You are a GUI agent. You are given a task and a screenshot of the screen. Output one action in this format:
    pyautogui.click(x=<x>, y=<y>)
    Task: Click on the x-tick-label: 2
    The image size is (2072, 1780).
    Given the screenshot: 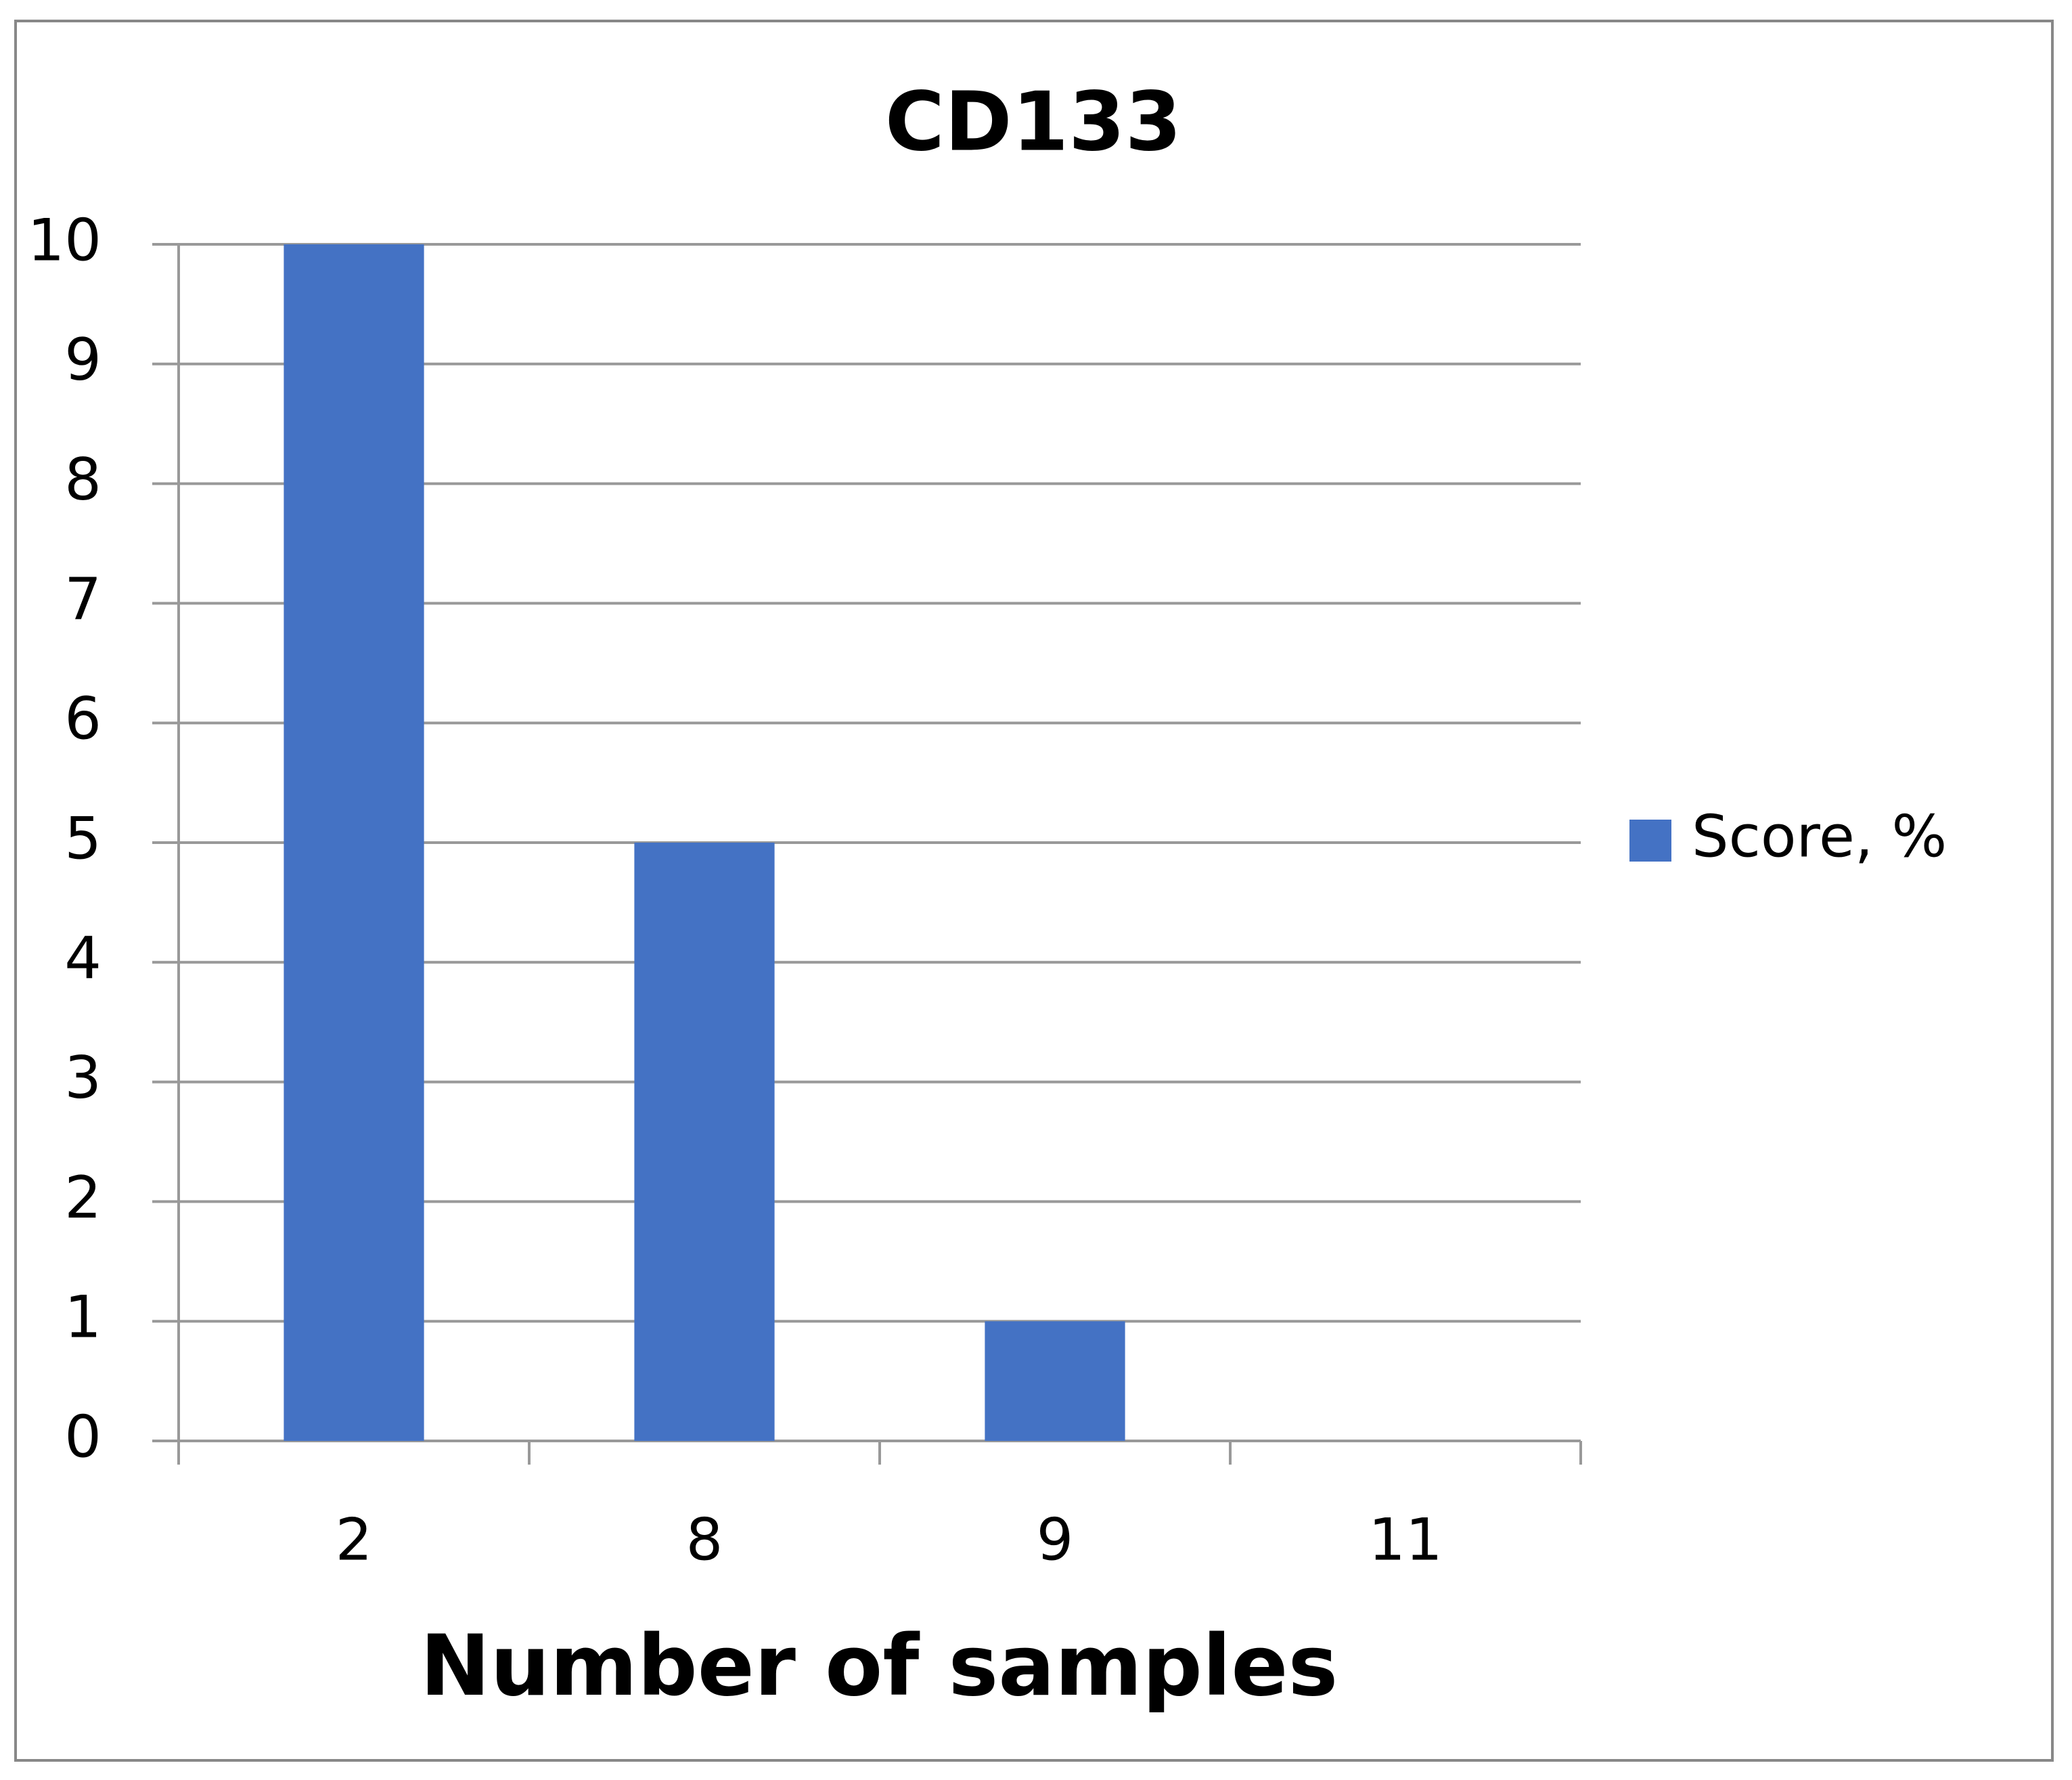 What is the action you would take?
    pyautogui.click(x=355, y=1540)
    